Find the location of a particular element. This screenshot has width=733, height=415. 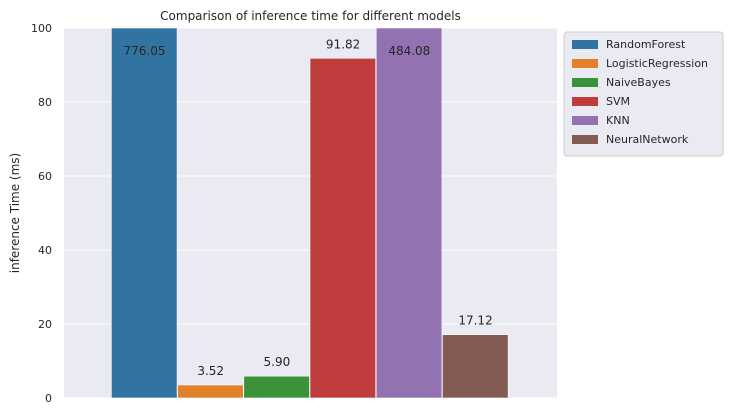

data-label-naivebayes: 5.90 is located at coordinates (277, 362).